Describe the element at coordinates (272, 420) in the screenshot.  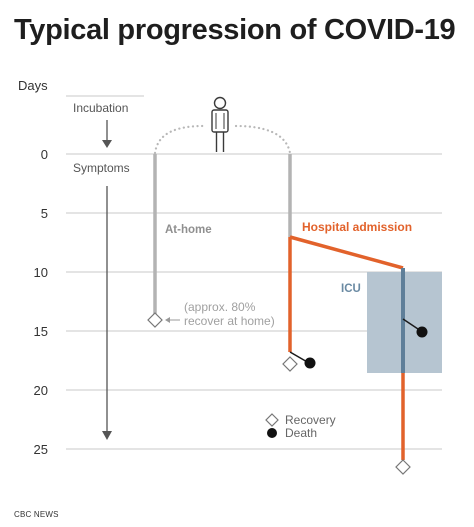
I see `legend-recovery-diamond-icon` at that location.